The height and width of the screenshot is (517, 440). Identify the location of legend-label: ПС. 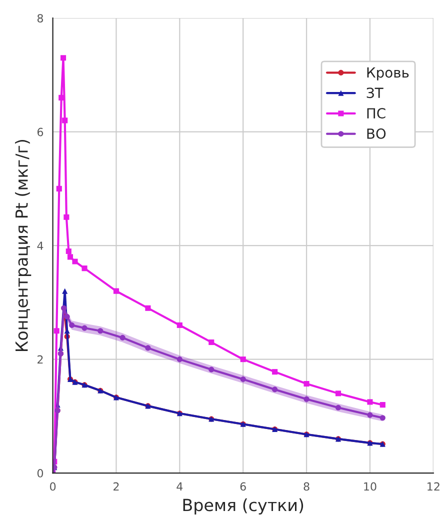
(376, 113).